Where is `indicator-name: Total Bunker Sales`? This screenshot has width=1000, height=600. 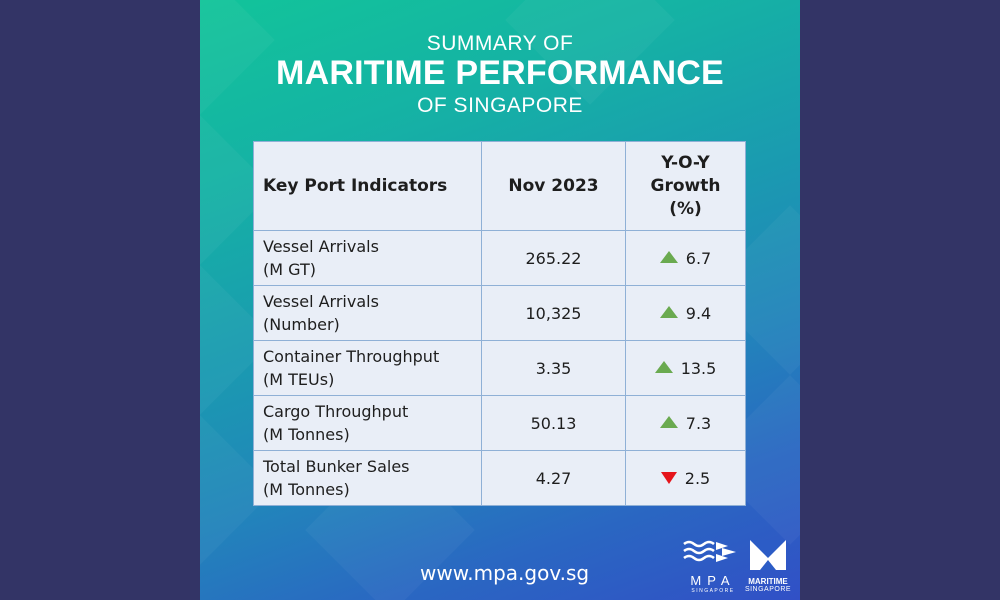 indicator-name: Total Bunker Sales is located at coordinates (336, 466).